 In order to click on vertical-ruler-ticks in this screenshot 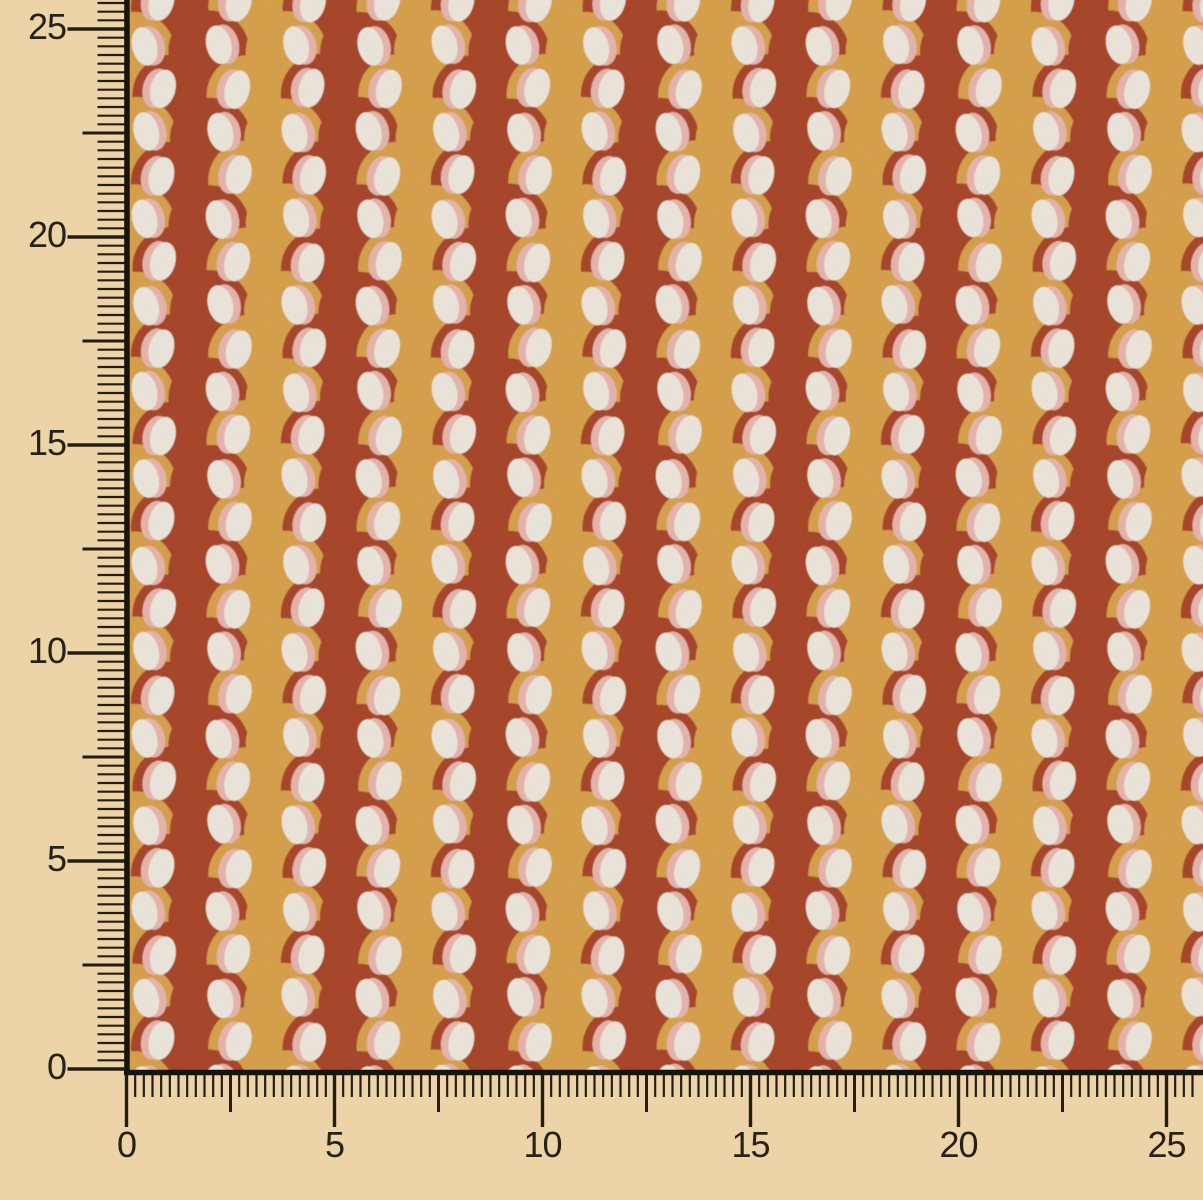, I will do `click(96, 536)`.